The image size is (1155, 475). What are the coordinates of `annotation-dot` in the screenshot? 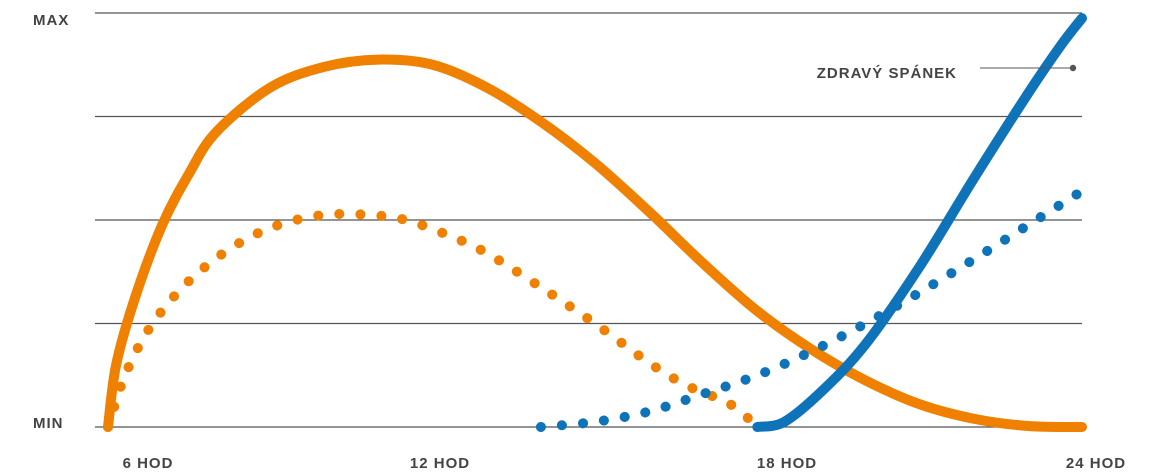 It's located at (1073, 68).